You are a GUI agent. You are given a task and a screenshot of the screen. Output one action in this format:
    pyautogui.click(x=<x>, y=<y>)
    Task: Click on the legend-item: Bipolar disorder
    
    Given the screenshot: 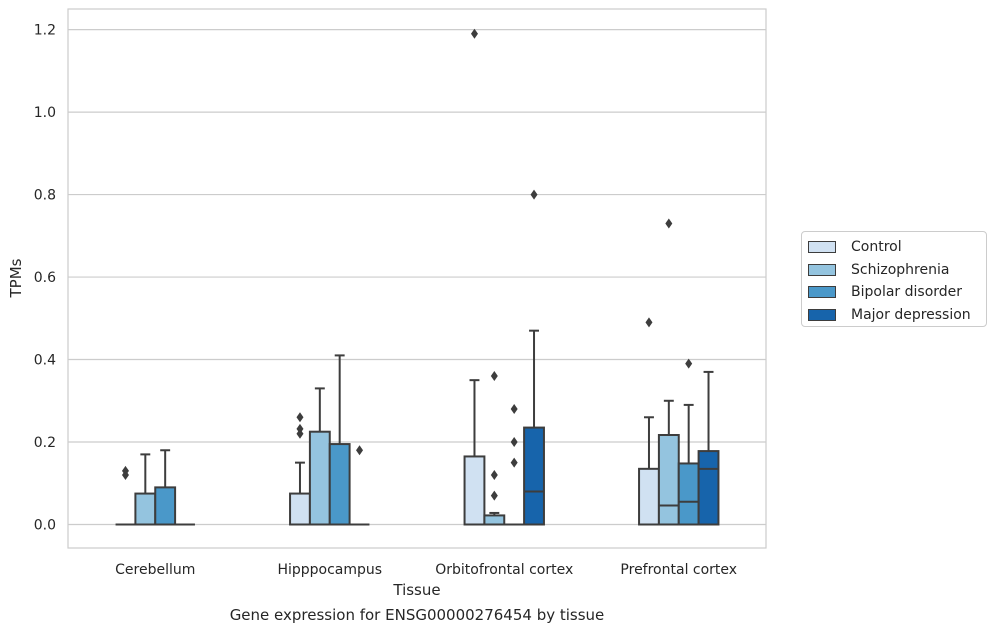 What is the action you would take?
    pyautogui.click(x=897, y=292)
    